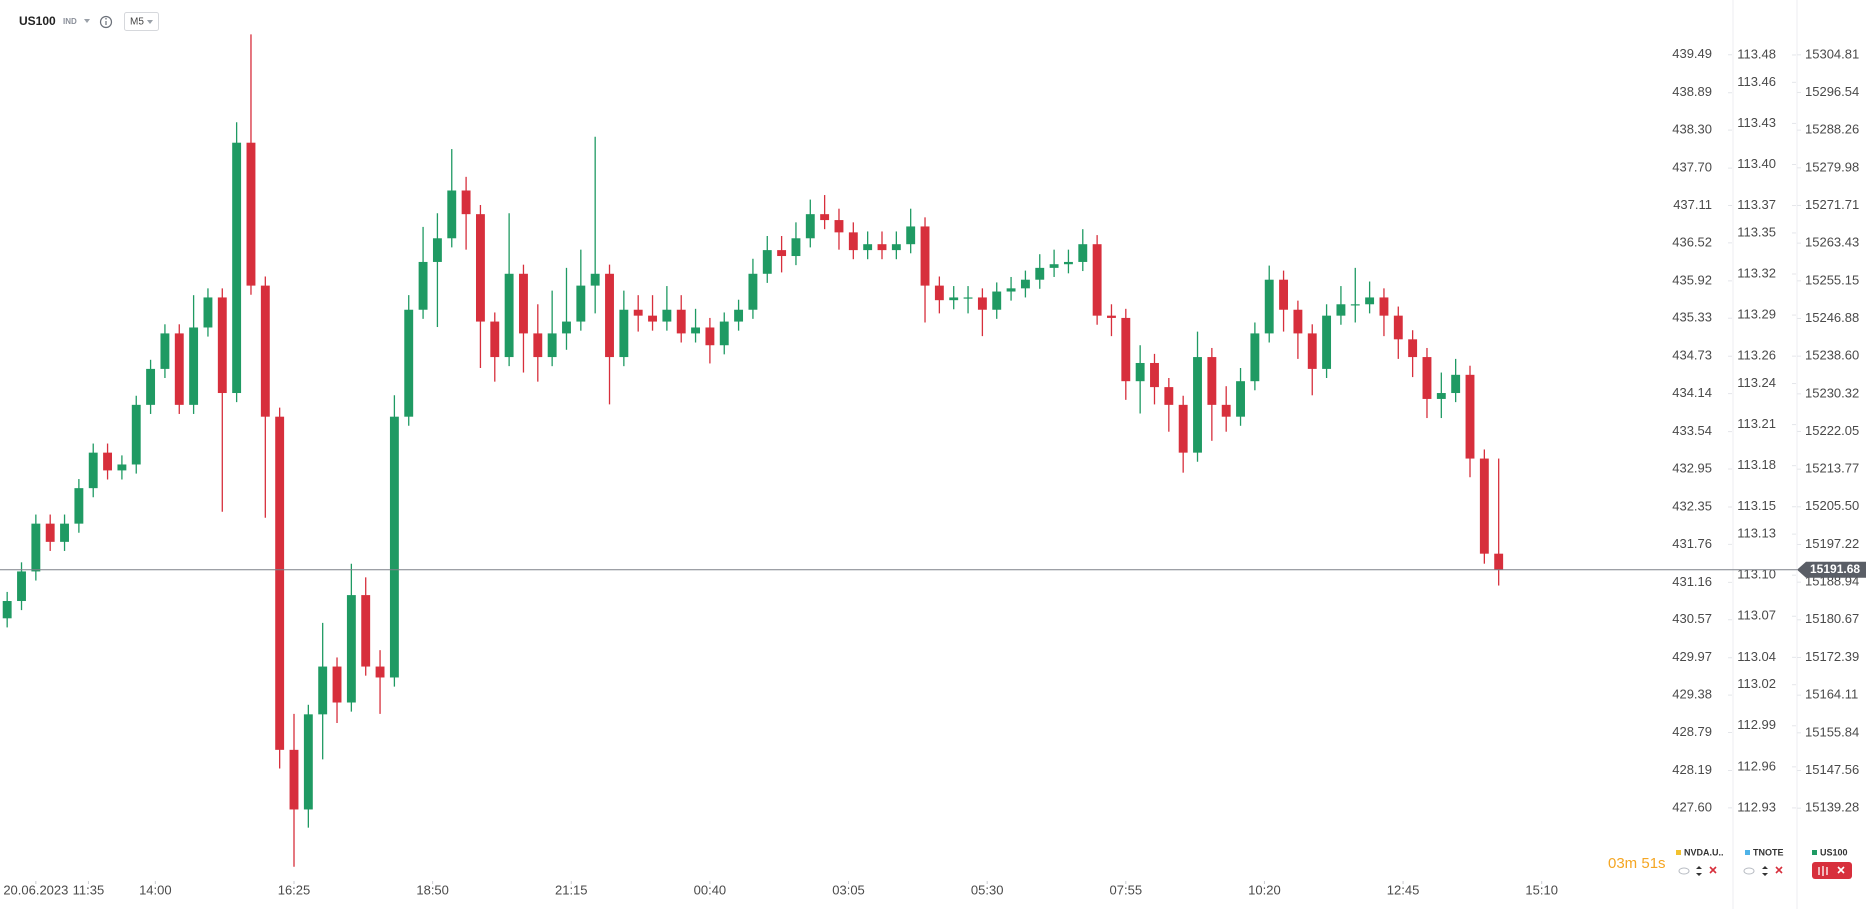 This screenshot has width=1866, height=909. I want to click on y-tick-label: 429.38, so click(1692, 694).